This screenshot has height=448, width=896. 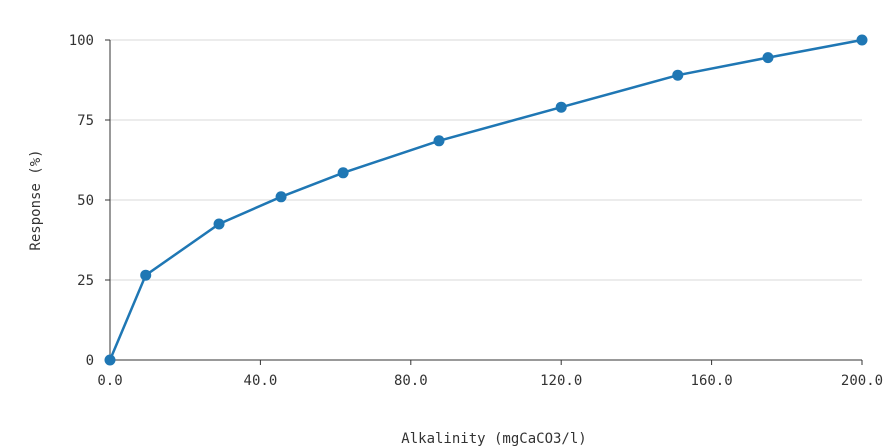 What do you see at coordinates (561, 381) in the screenshot?
I see `x-tick-label: 120.0` at bounding box center [561, 381].